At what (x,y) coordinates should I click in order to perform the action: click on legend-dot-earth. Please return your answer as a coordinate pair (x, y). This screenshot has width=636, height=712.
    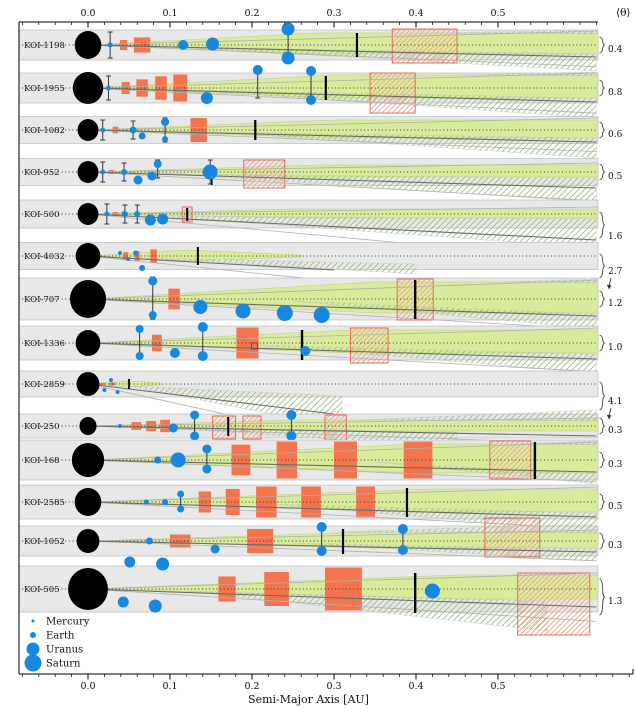
    Looking at the image, I should click on (33, 635).